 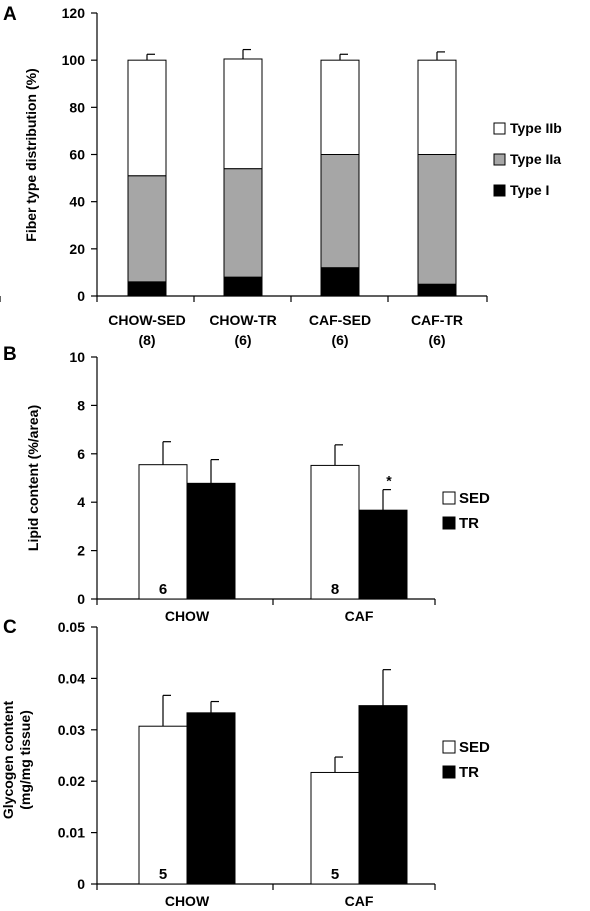 I want to click on panel-a-y-tick-label: 80, so click(x=77, y=107).